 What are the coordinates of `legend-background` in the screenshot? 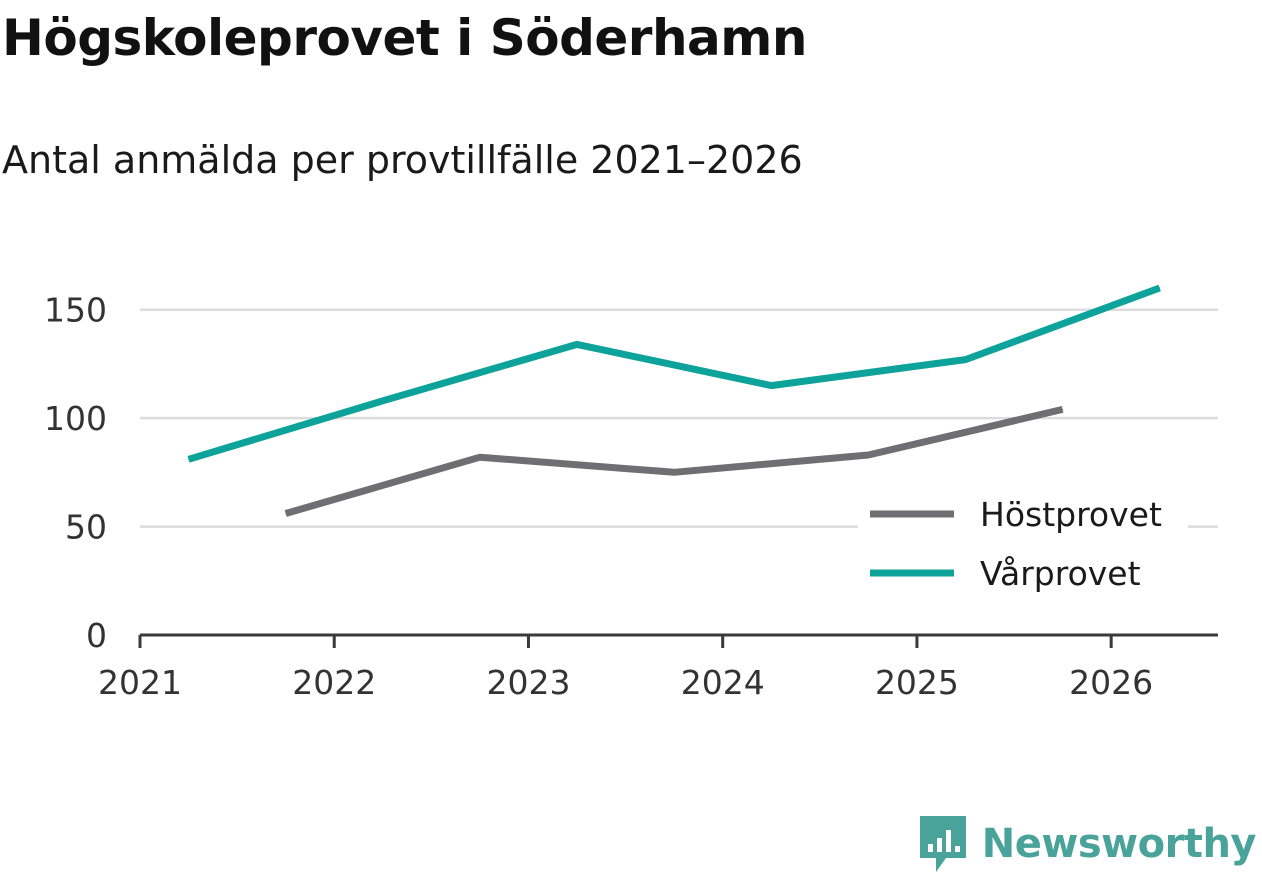 It's located at (1023, 550).